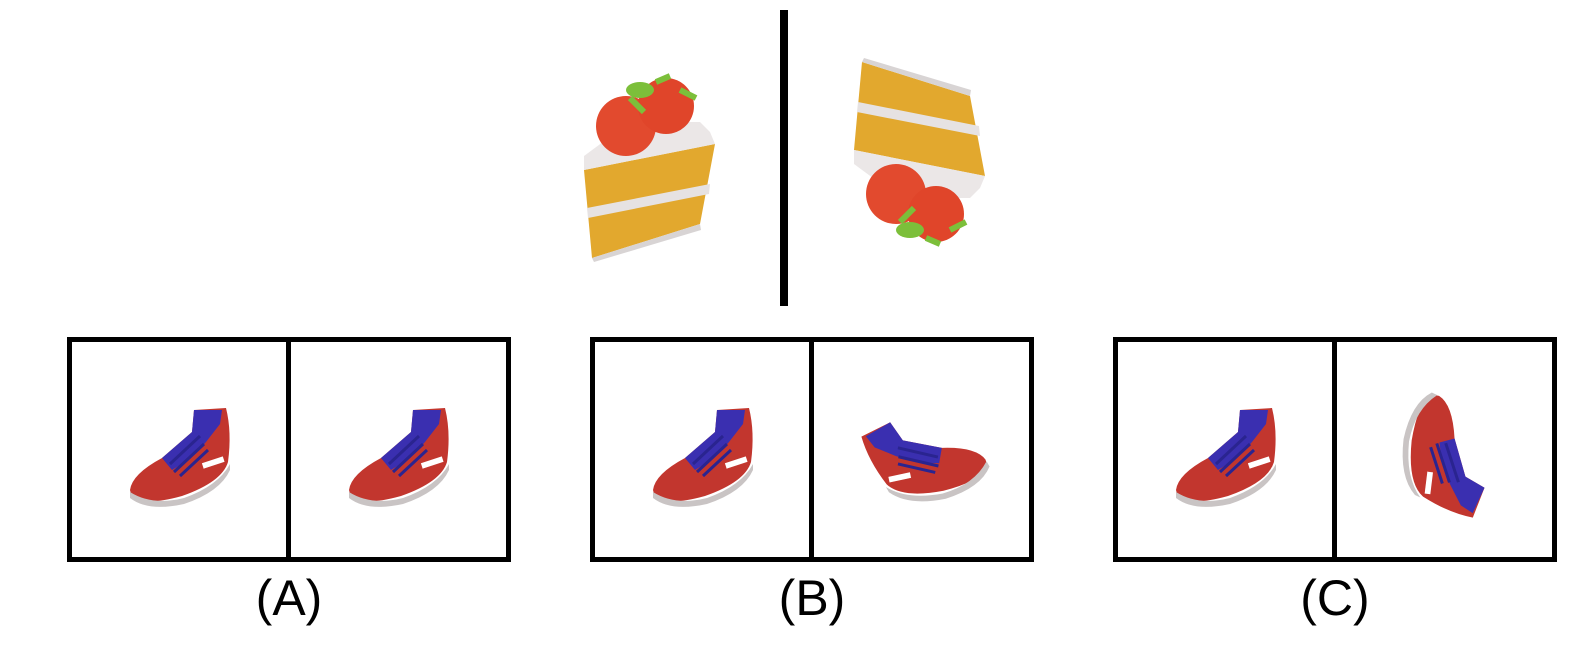 The image size is (1584, 650). What do you see at coordinates (920, 155) in the screenshot?
I see `cake-slice-rotated-icon` at bounding box center [920, 155].